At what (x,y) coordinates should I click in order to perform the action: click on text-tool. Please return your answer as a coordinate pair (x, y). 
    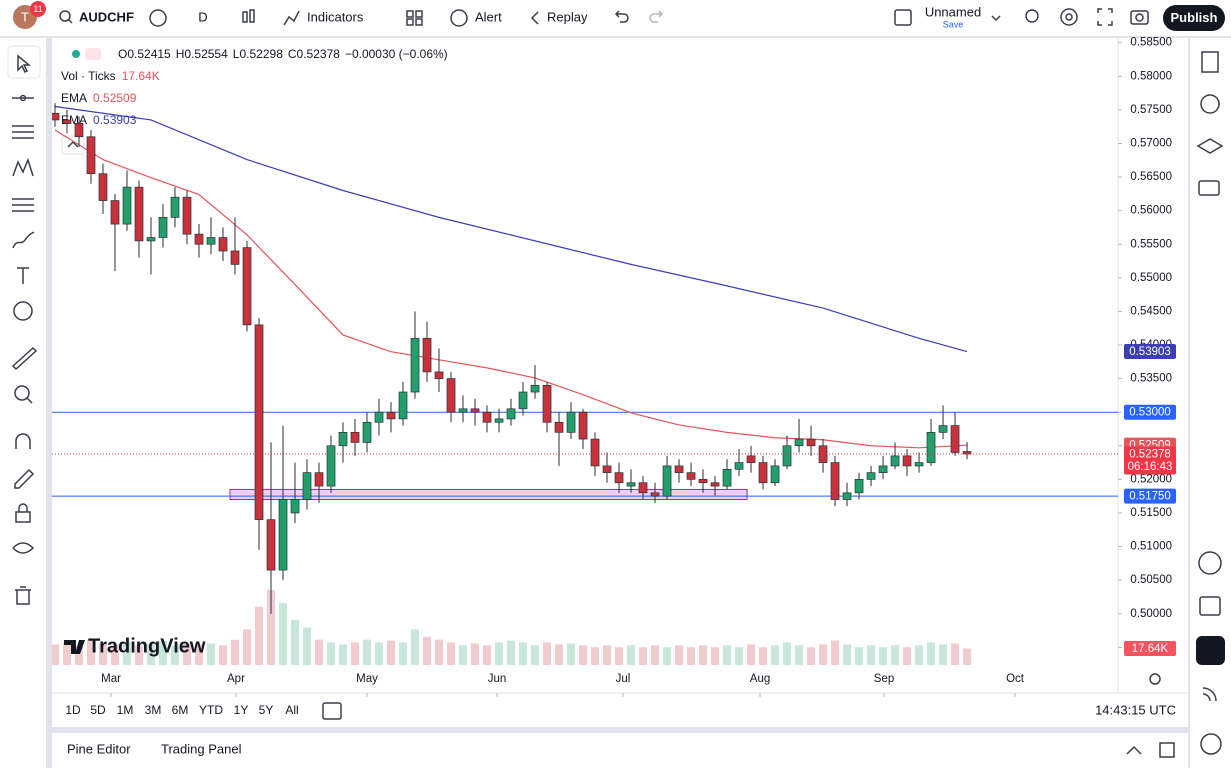
    Looking at the image, I should click on (23, 275).